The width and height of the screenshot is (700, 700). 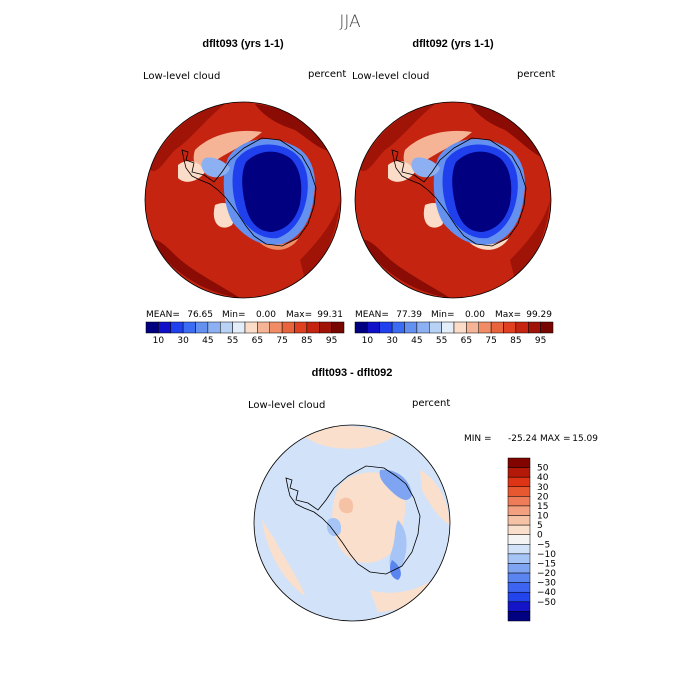 I want to click on panel-right-colorbar-tick: 45, so click(x=416, y=341).